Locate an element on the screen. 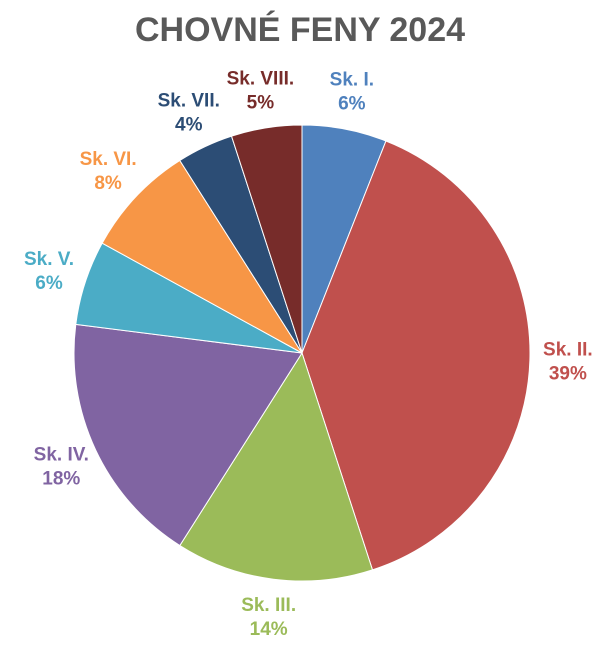 Image resolution: width=600 pixels, height=648 pixels. slice-value-label: 18% is located at coordinates (61, 478).